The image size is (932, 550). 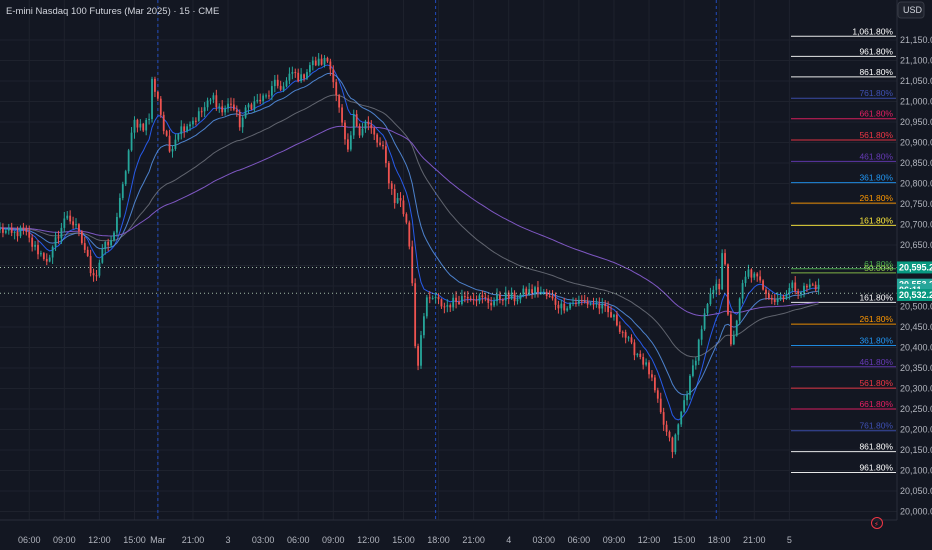 What do you see at coordinates (915, 267) in the screenshot?
I see `price-badge-label: 20,595.25` at bounding box center [915, 267].